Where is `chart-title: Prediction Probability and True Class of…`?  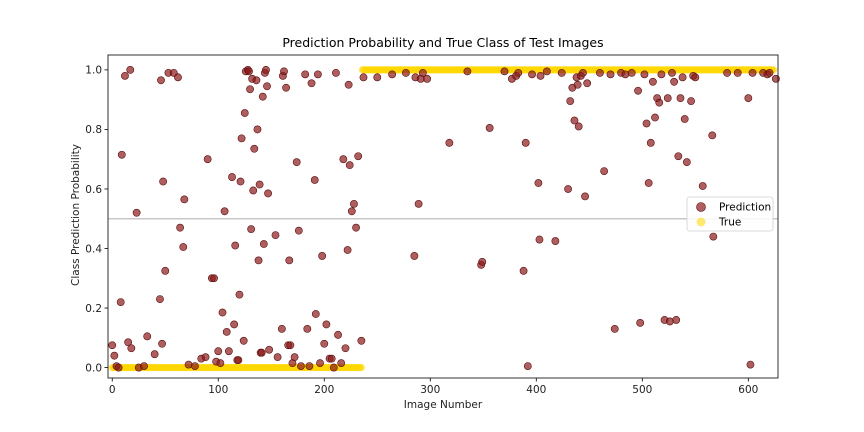 chart-title: Prediction Probability and True Class of… is located at coordinates (442, 42).